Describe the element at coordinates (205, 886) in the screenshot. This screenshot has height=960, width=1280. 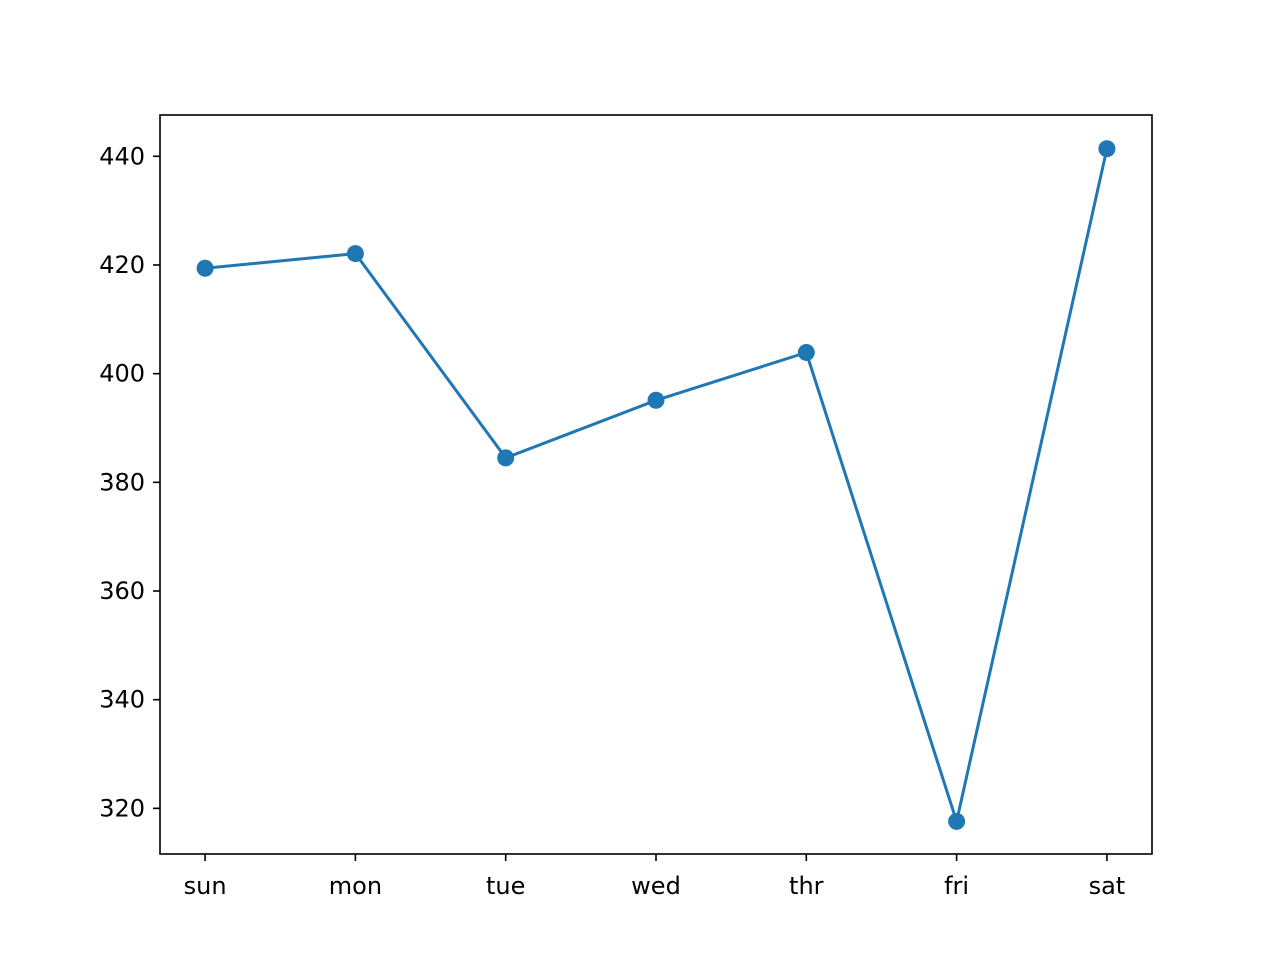
I see `x-tick-label: sun` at that location.